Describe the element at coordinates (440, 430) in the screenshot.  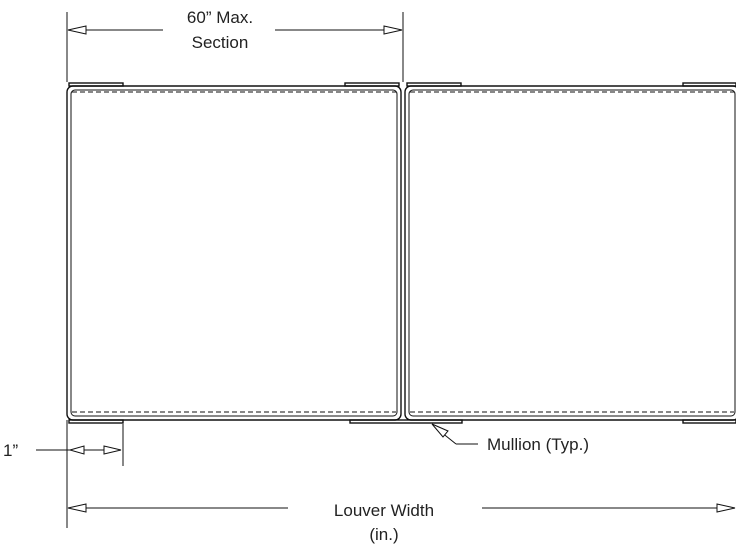
I see `mullion-arrow-icon` at that location.